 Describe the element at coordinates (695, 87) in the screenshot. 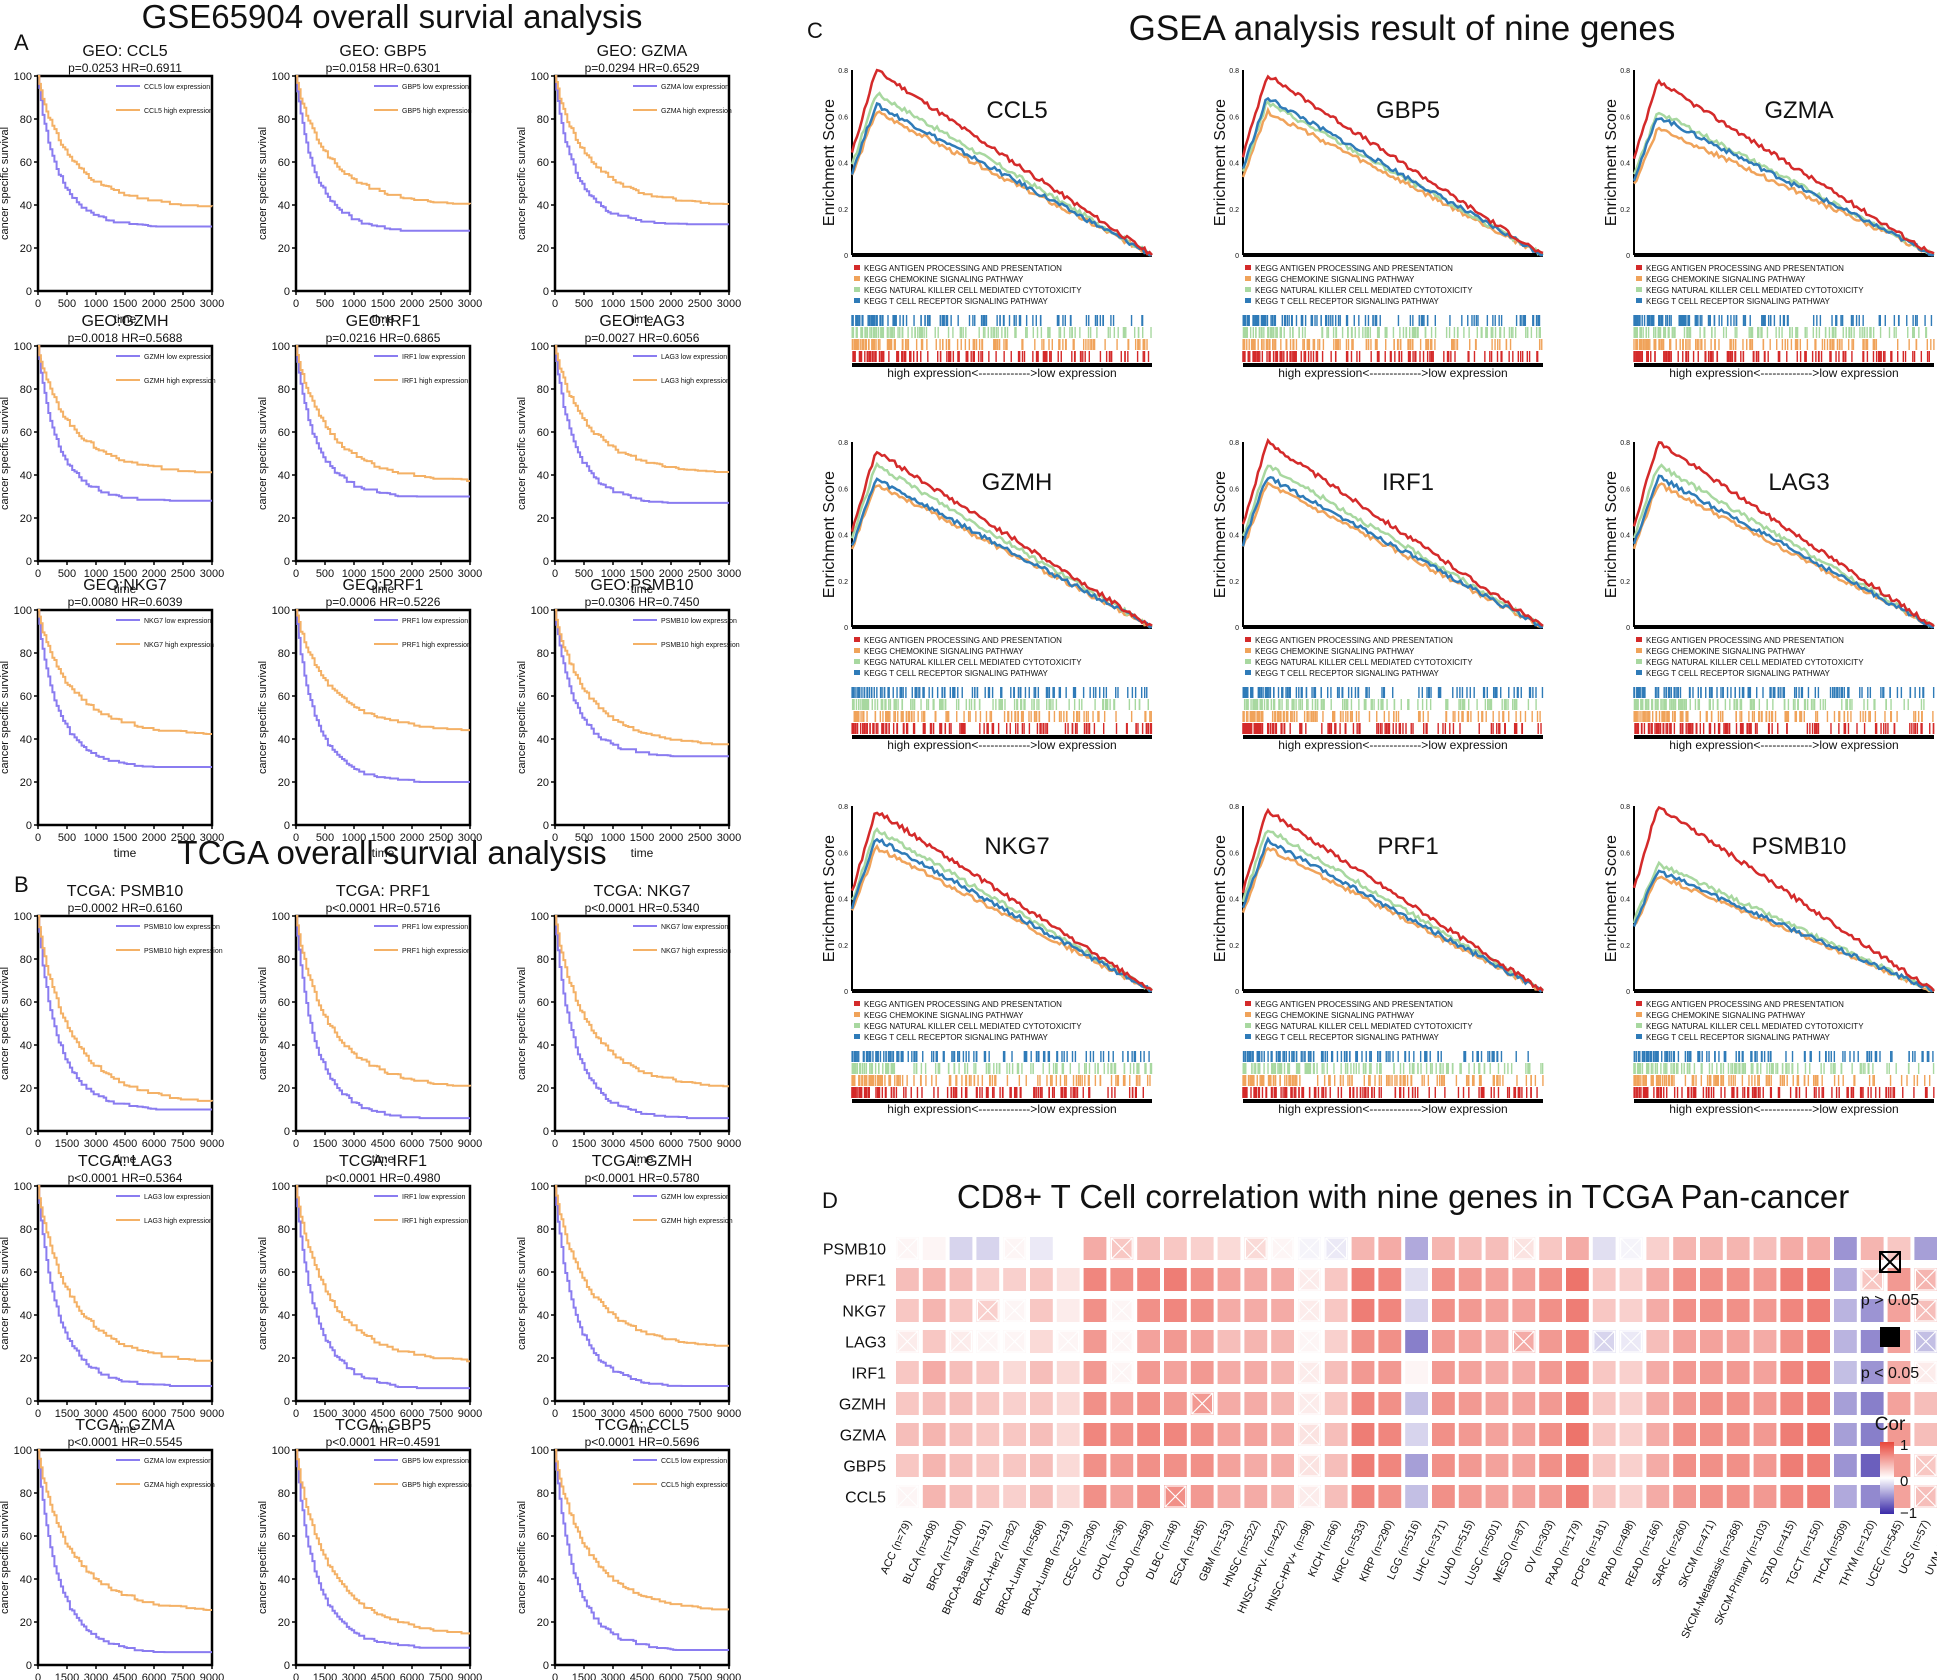

I see `km-legend-low: GZMA low expression` at that location.